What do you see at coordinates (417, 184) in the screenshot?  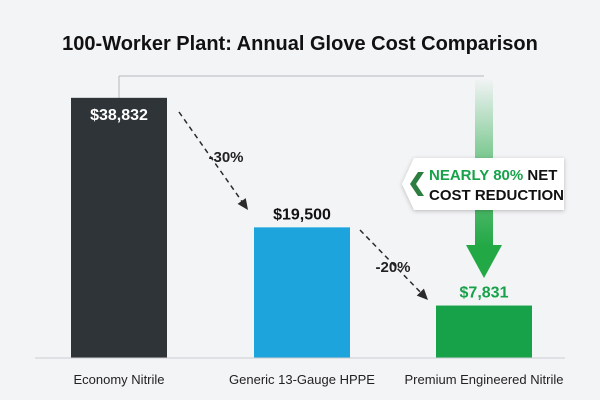 I see `callout-chevron-icon` at bounding box center [417, 184].